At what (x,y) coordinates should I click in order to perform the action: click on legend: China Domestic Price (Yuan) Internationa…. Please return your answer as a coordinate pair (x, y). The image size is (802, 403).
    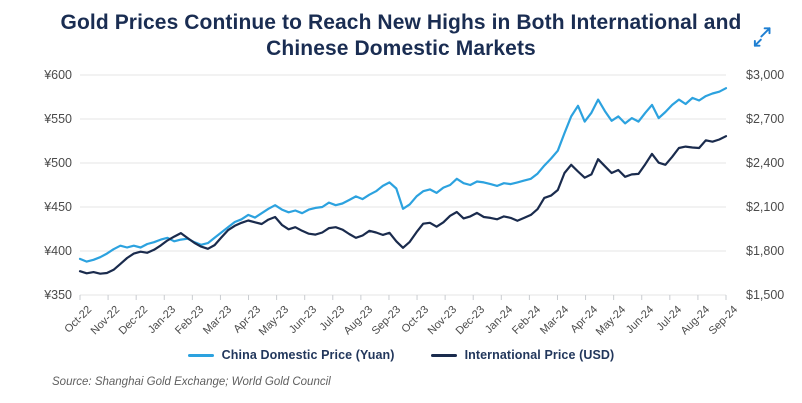
    Looking at the image, I should click on (401, 355).